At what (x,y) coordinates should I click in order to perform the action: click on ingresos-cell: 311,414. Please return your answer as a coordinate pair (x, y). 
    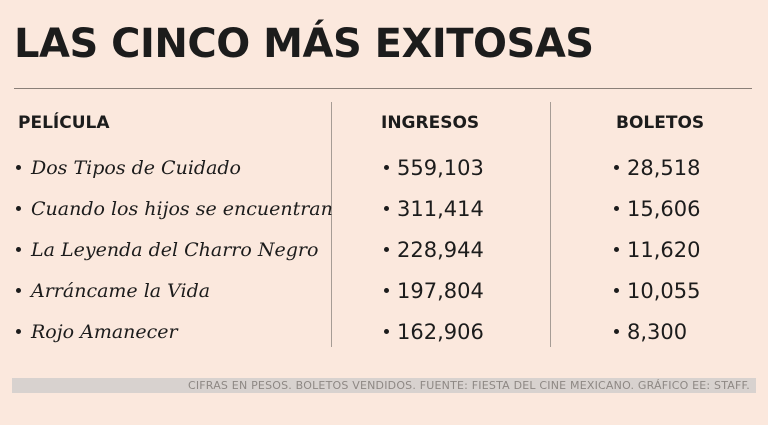
    Looking at the image, I should click on (434, 209).